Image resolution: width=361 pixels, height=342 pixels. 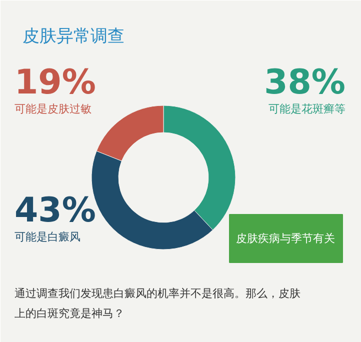 I want to click on slice-label: 可能是白癜风, so click(x=47, y=237).